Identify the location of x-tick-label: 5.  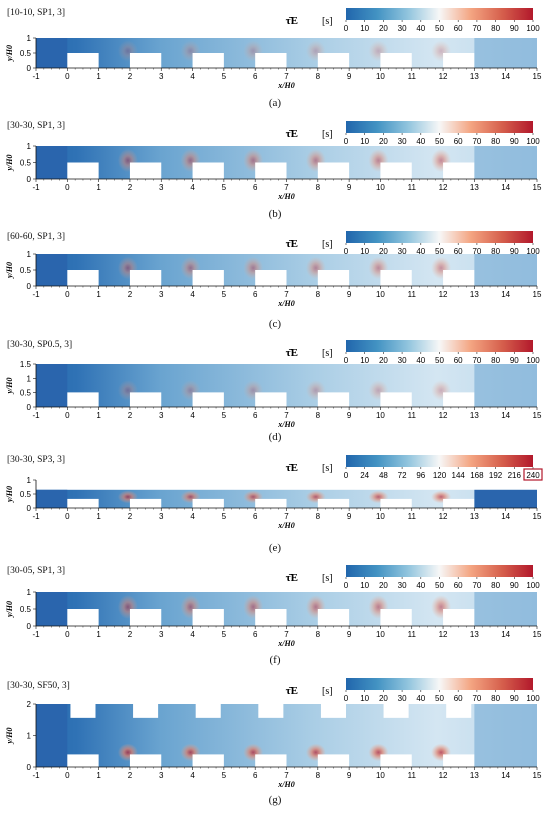
(224, 775).